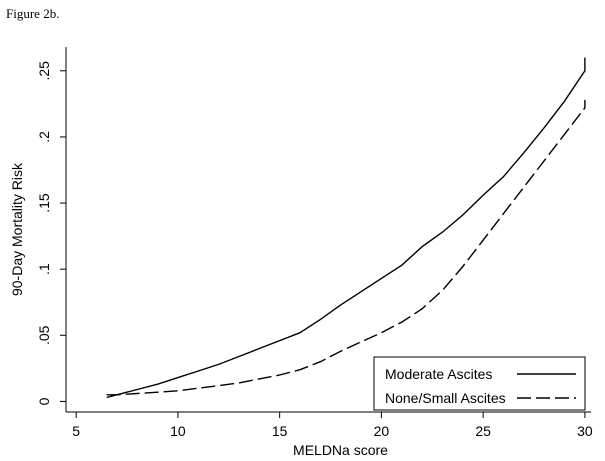 The width and height of the screenshot is (605, 461). I want to click on x-tick-label: 10, so click(178, 431).